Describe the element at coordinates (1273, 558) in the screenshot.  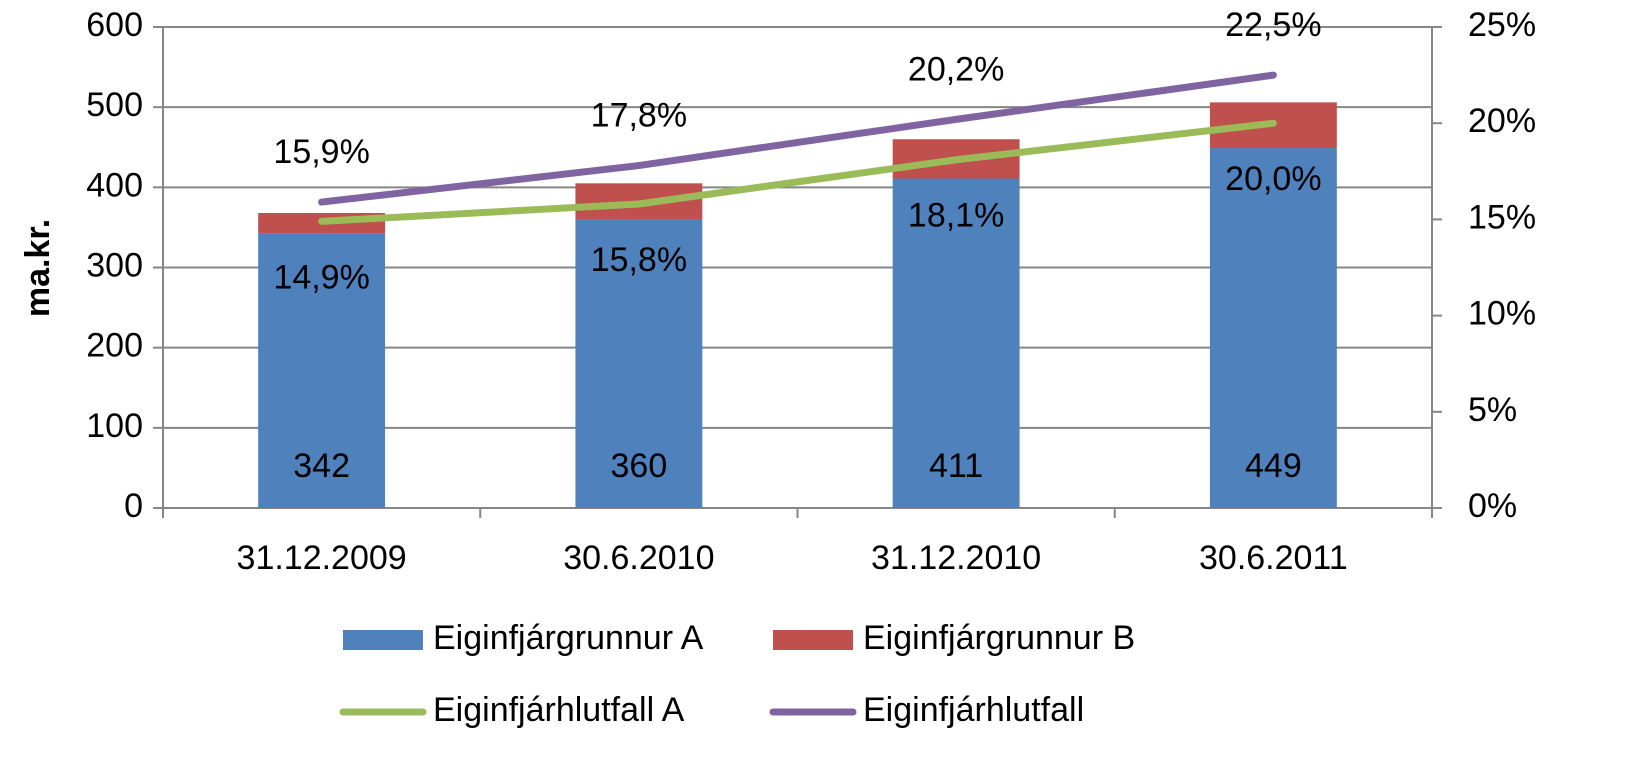
I see `x-tick-label: 30.6.2011` at that location.